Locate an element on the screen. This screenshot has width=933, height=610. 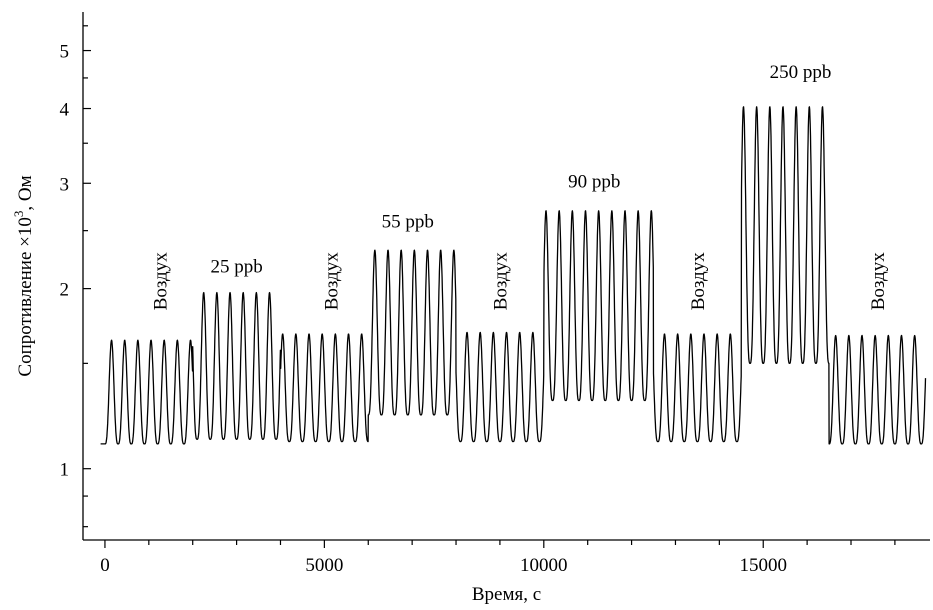
x-tick-label: 0 is located at coordinates (105, 565).